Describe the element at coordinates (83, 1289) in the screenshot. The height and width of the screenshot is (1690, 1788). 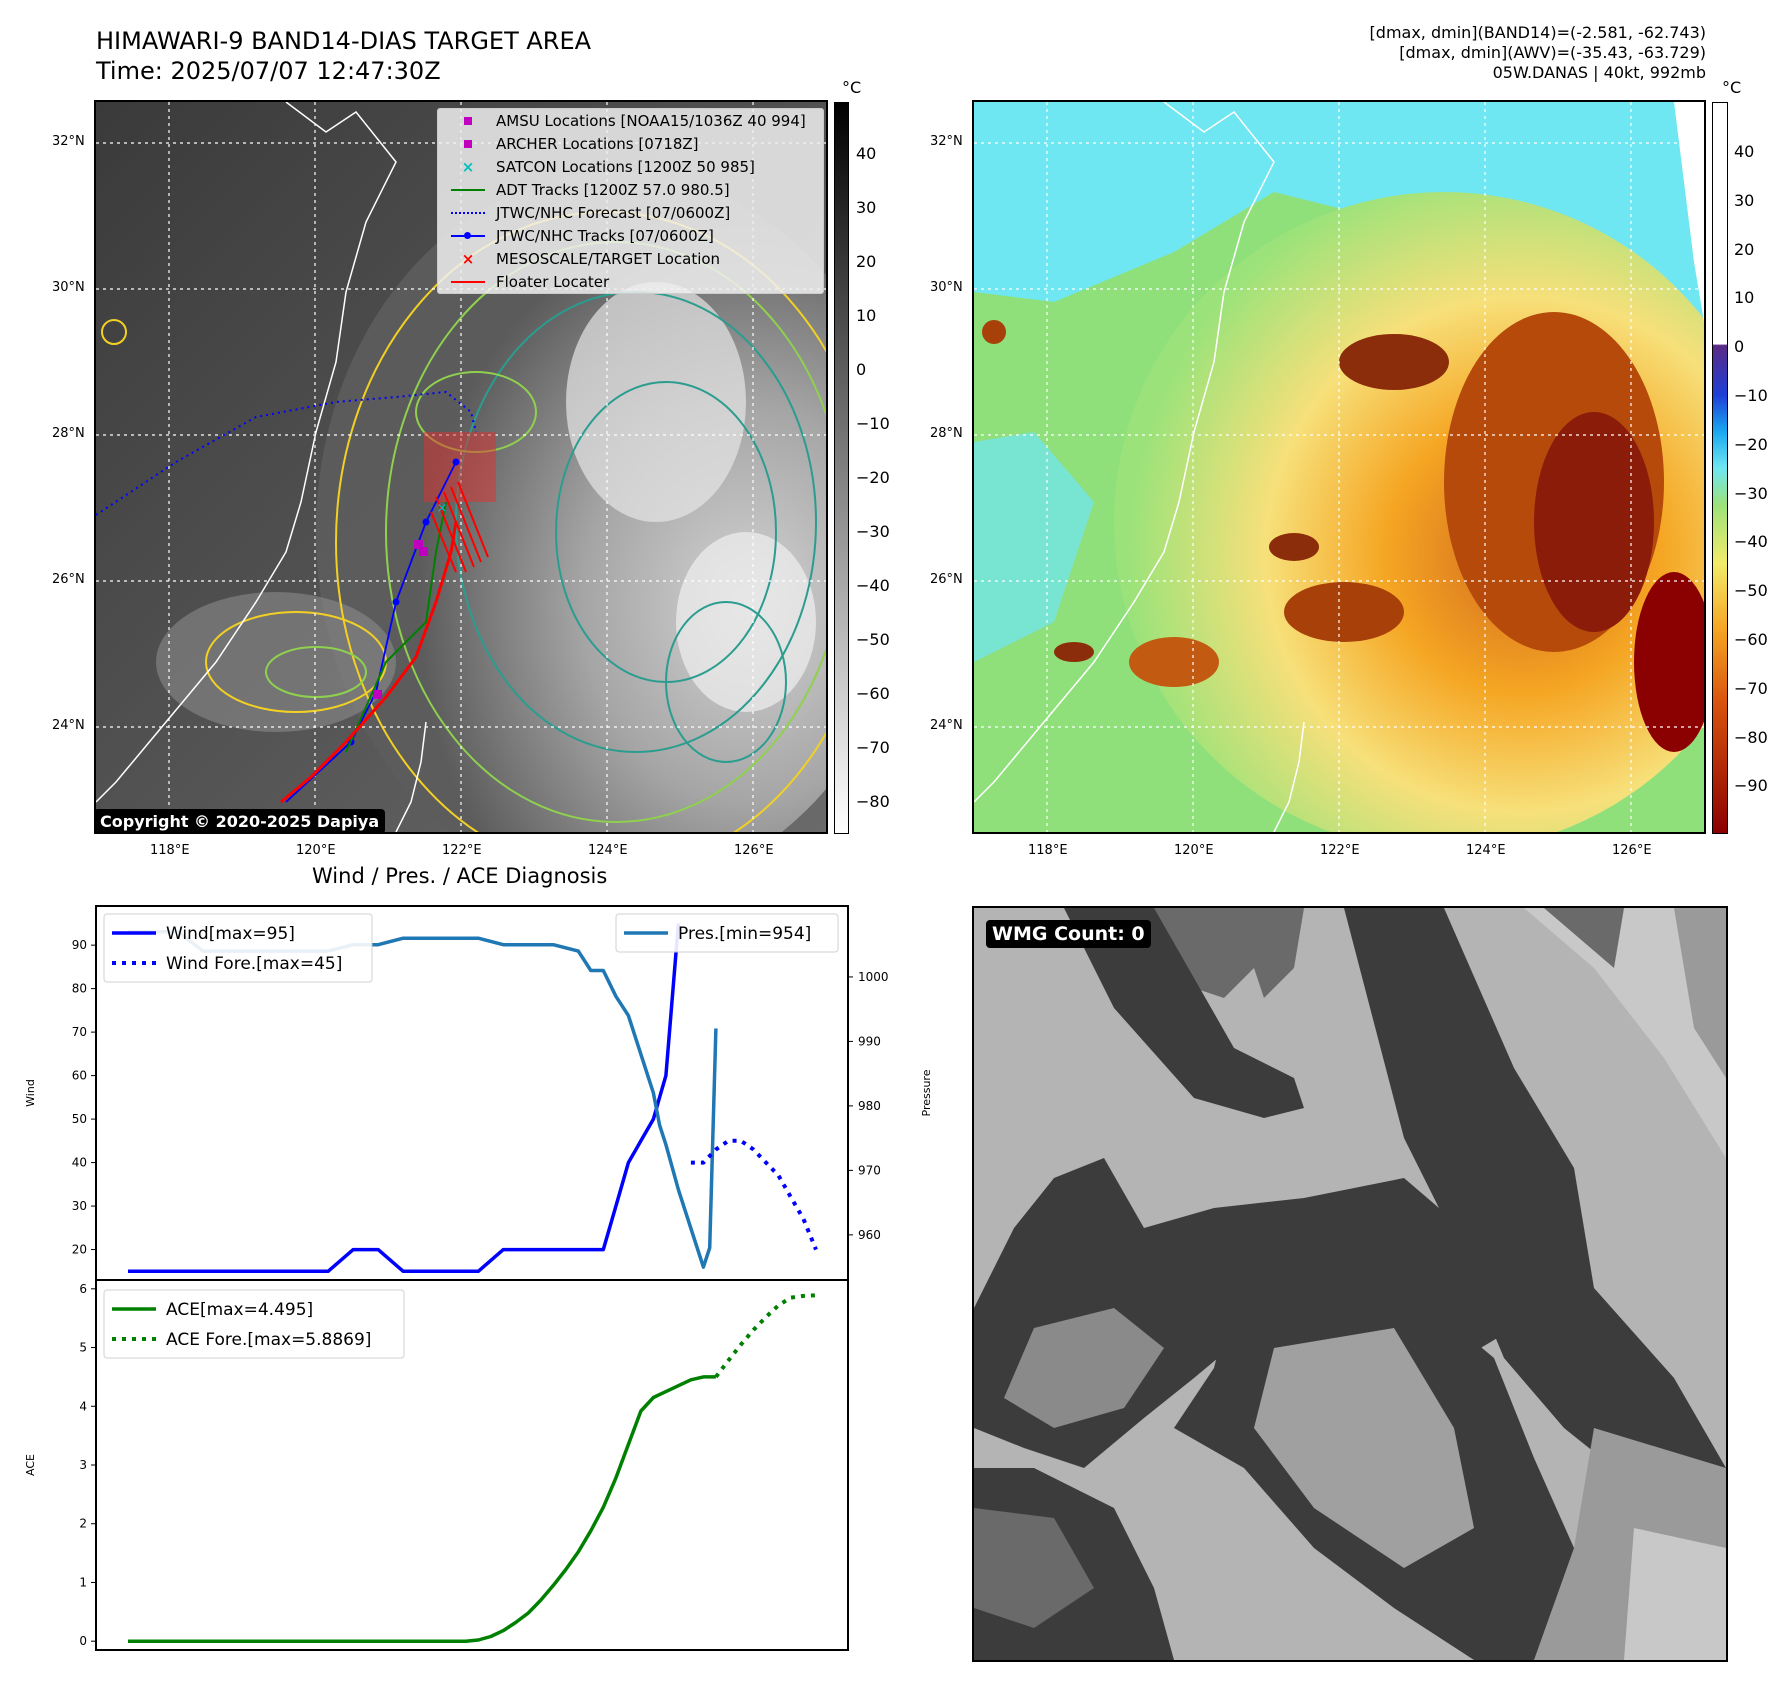
I see `y-tick-label: 6` at that location.